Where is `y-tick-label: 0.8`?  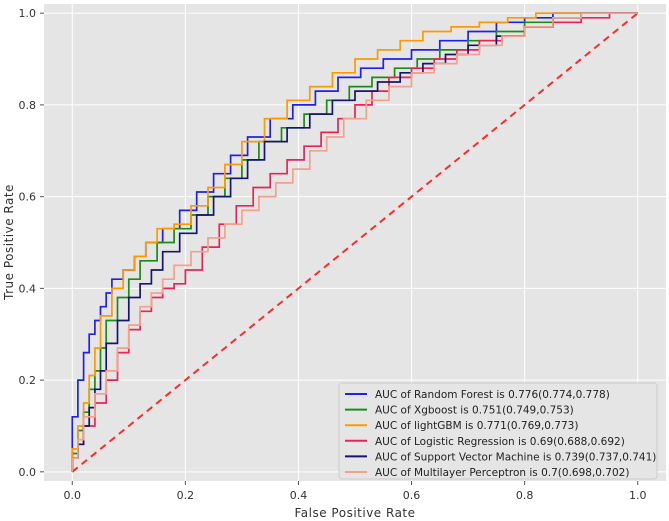 y-tick-label: 0.8 is located at coordinates (28, 105).